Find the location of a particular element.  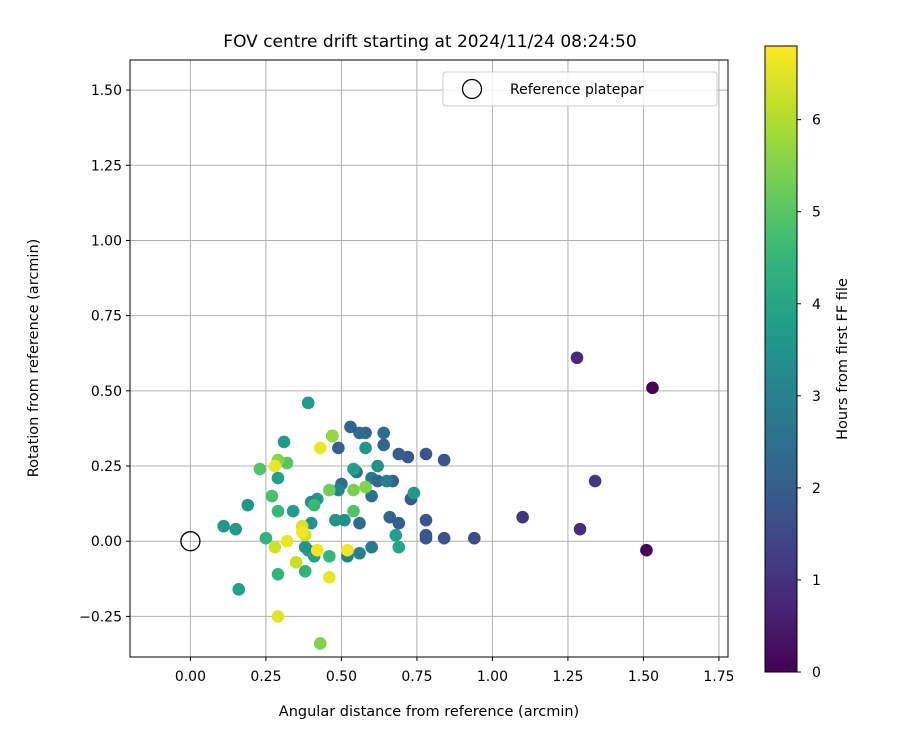

x-tick-label: 1.00 is located at coordinates (492, 677).